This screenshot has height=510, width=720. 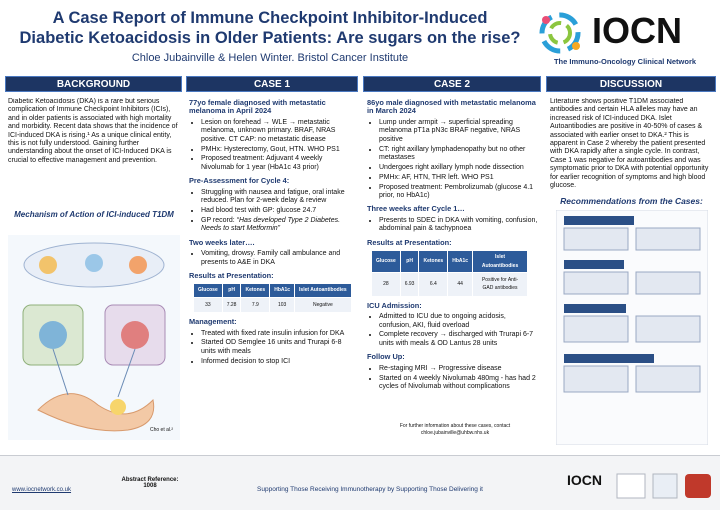 What do you see at coordinates (118, 407) in the screenshot?
I see `islet` at bounding box center [118, 407].